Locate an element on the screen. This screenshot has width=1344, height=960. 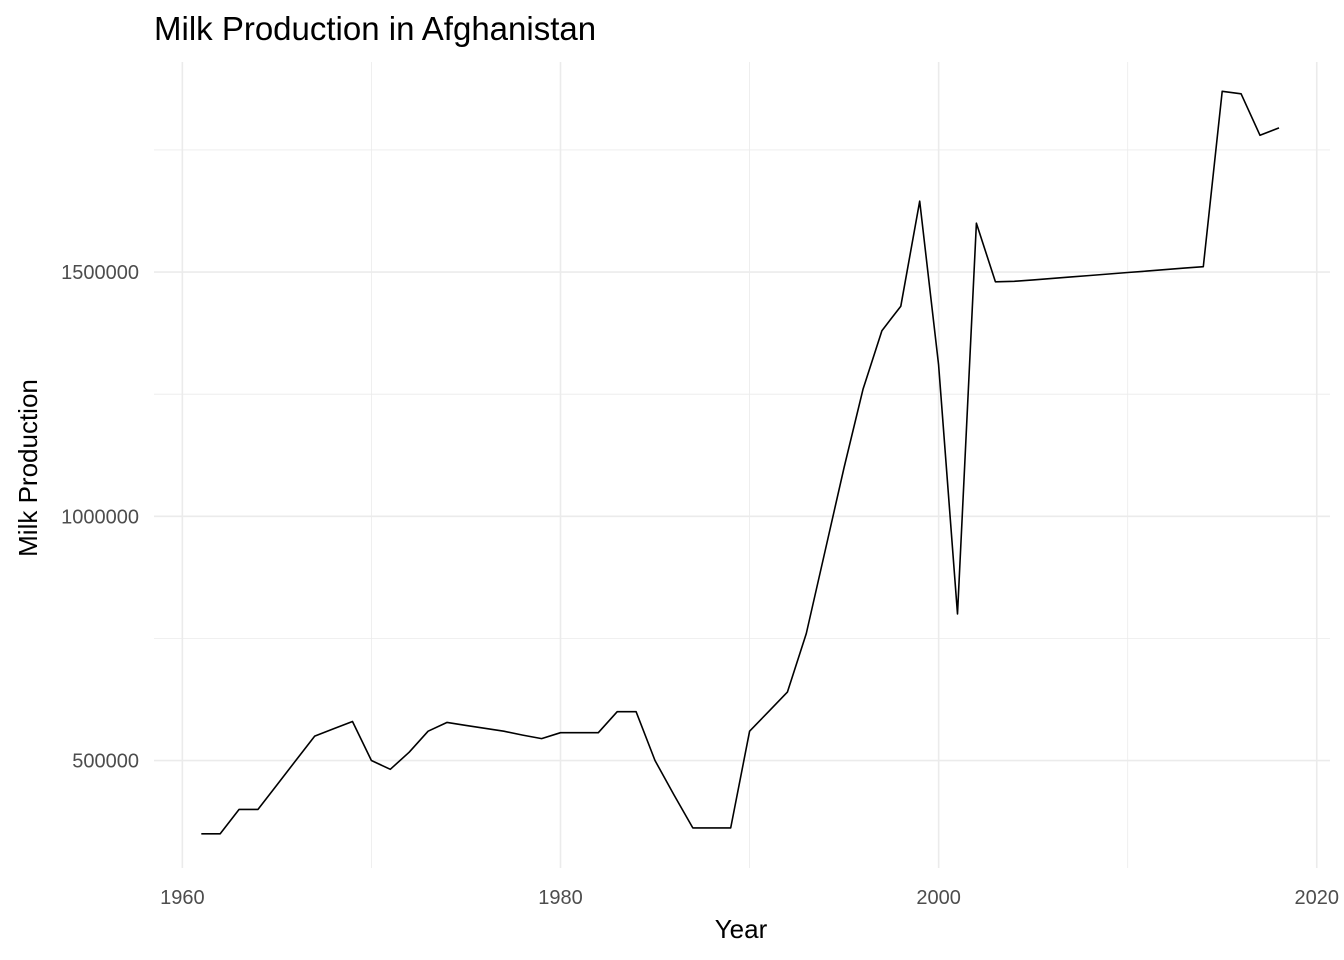
x-tick-label: 1980 is located at coordinates (560, 898).